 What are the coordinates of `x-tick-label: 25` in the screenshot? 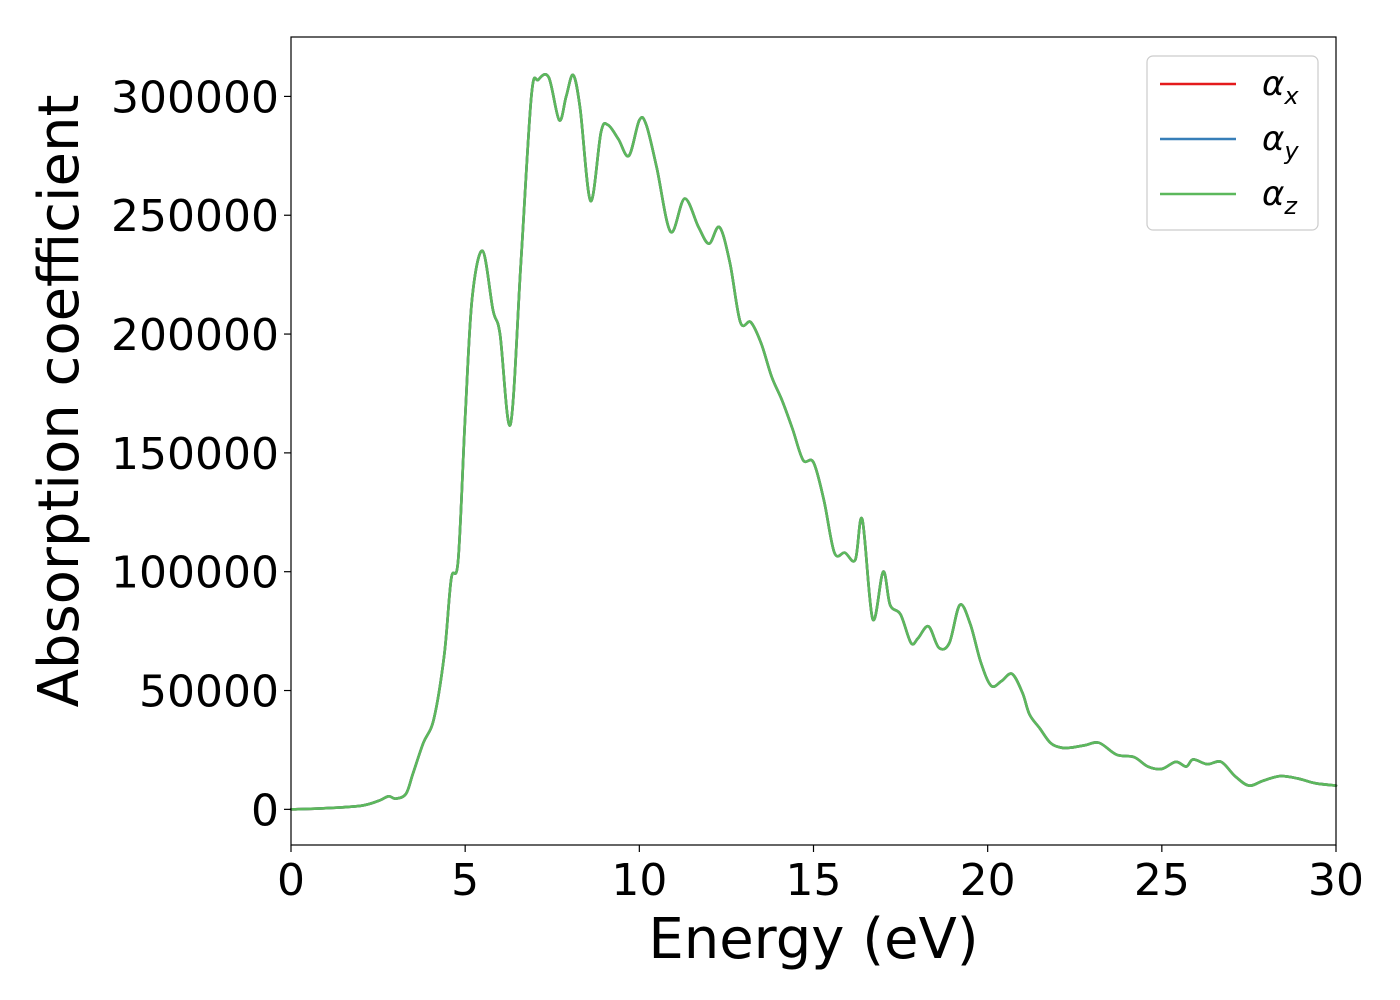 It's located at (1162, 880).